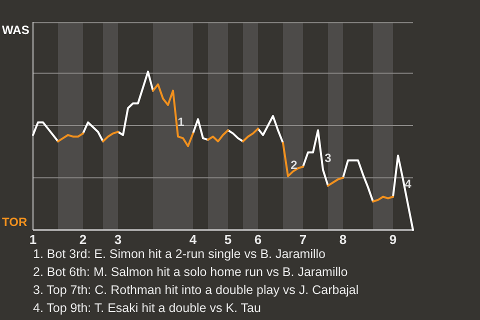 This screenshot has width=480, height=320. What do you see at coordinates (303, 239) in the screenshot?
I see `x-tick-label: 7` at bounding box center [303, 239].